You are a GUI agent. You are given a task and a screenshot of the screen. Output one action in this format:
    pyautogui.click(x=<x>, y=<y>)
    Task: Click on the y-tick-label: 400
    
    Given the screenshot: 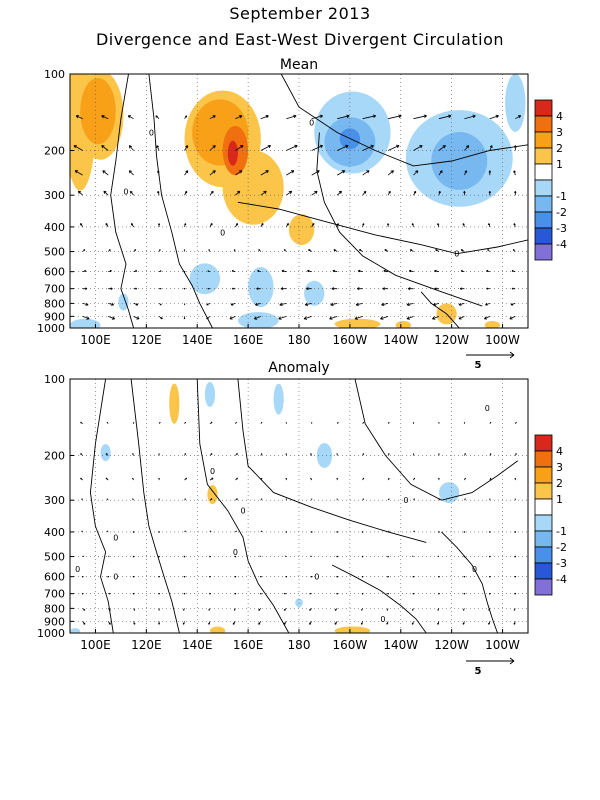 What is the action you would take?
    pyautogui.click(x=54, y=227)
    